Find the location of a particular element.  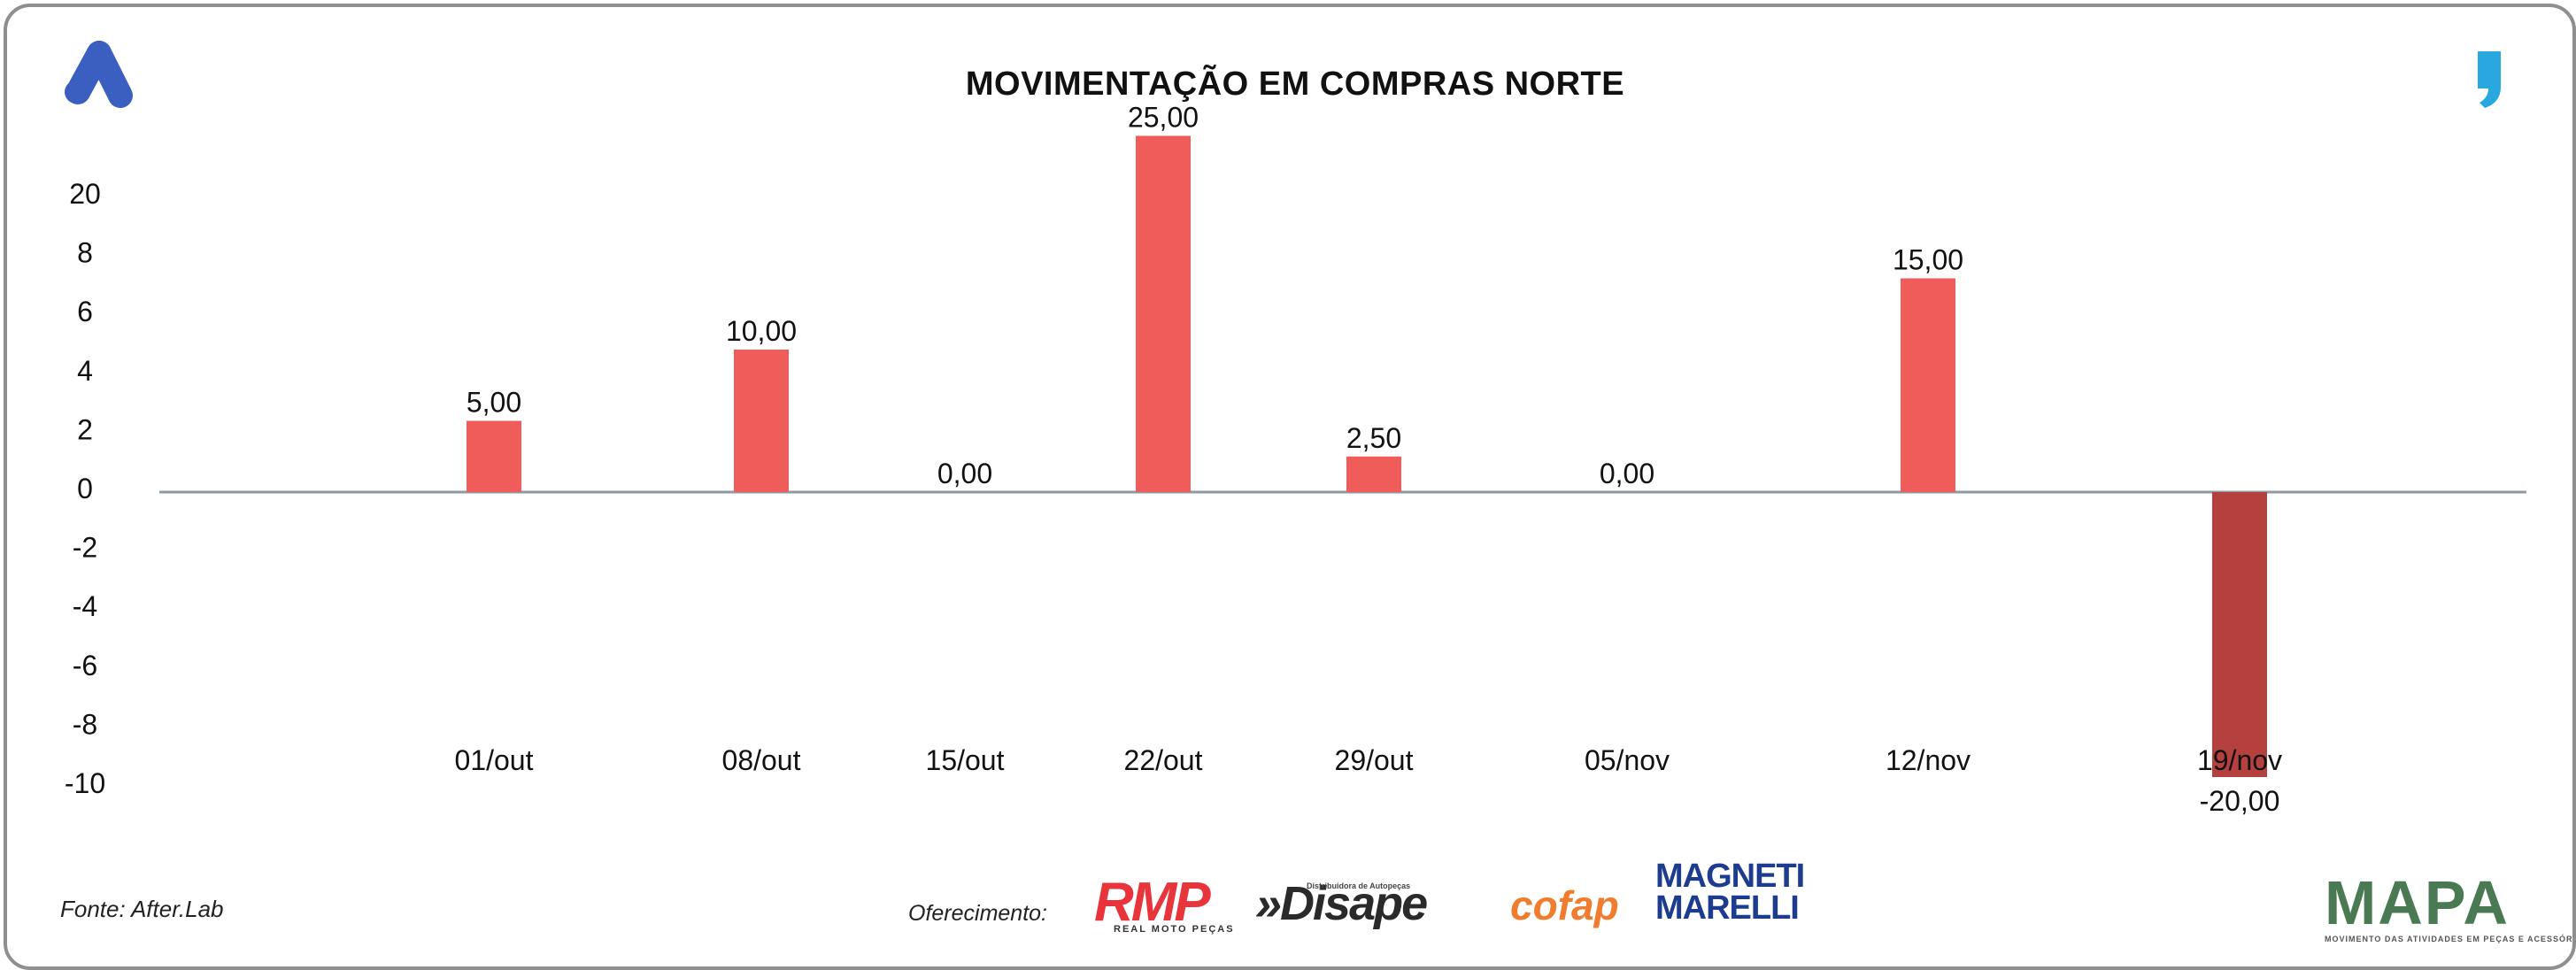

x-tick-label: 19/nov is located at coordinates (2239, 760).